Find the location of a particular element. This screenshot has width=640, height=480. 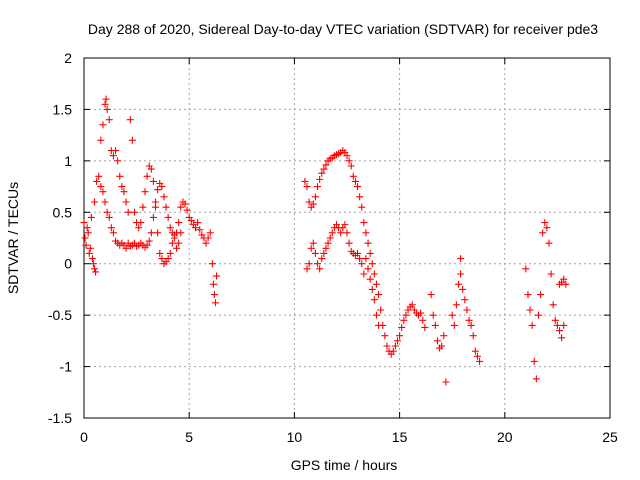

x-tick-label: 25 is located at coordinates (610, 437).